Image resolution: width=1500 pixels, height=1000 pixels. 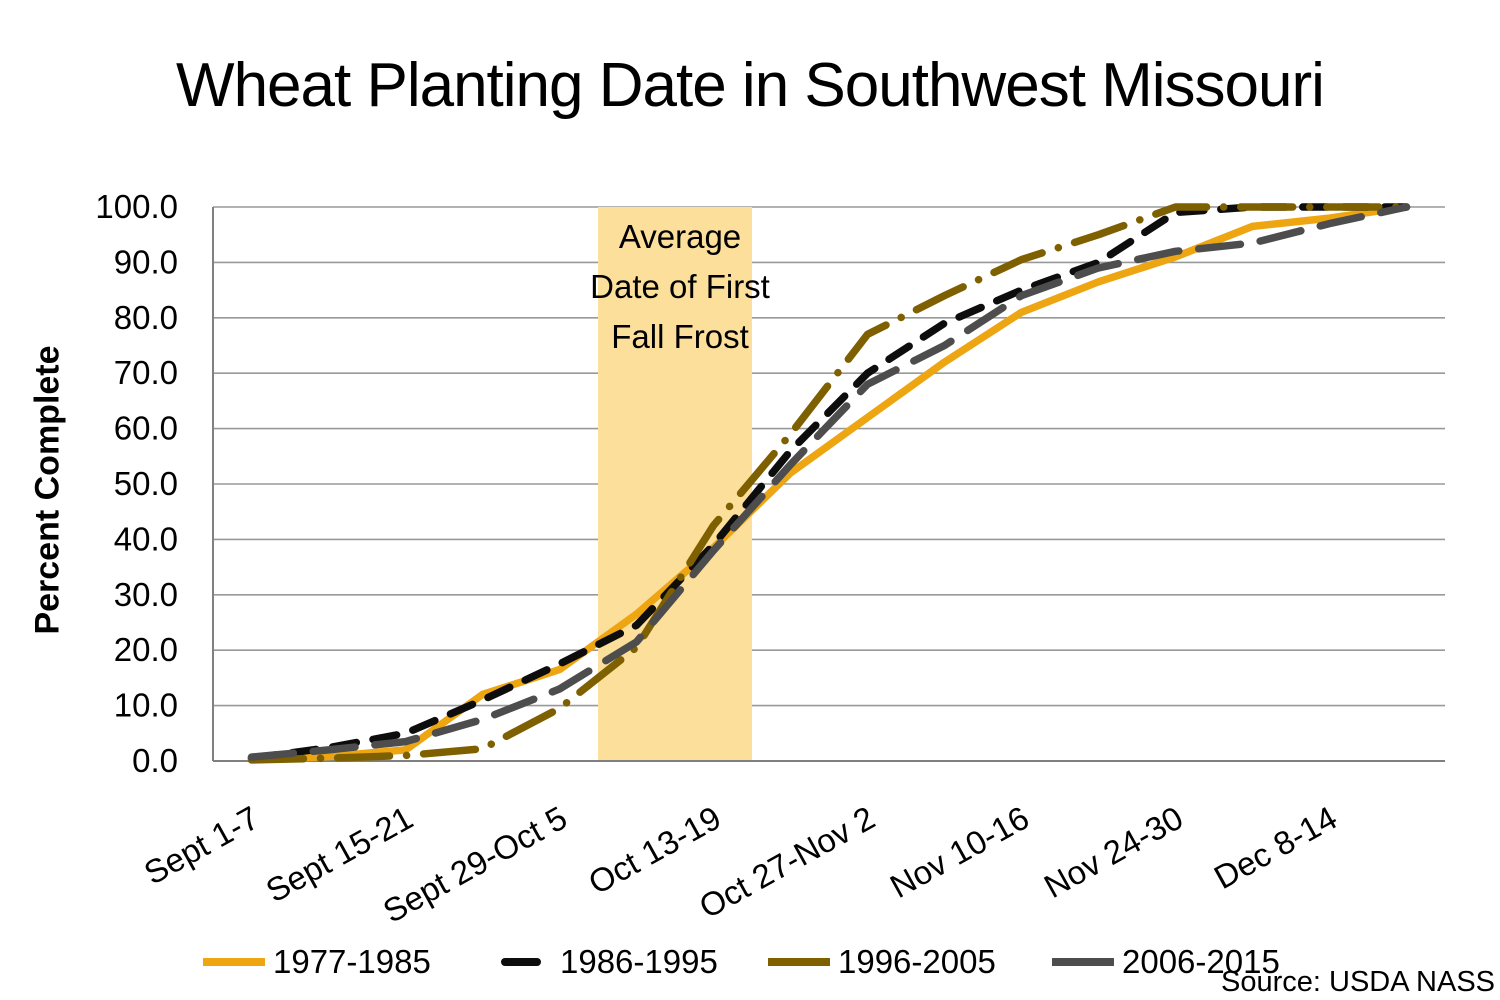 I want to click on y-tick-label: 100.0, so click(x=136, y=206).